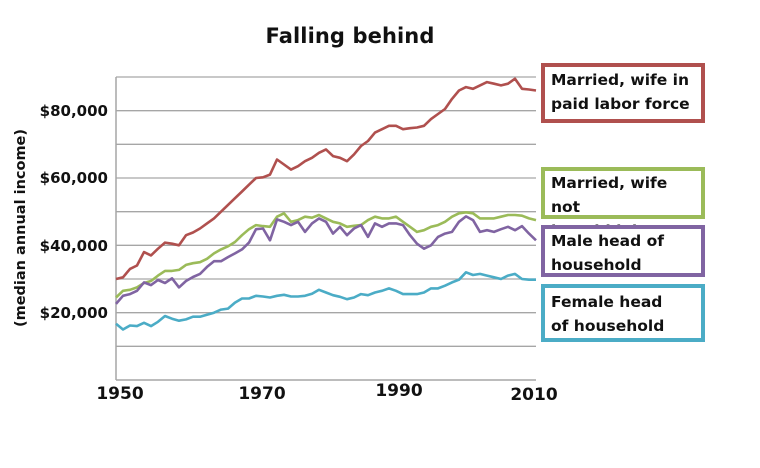 The width and height of the screenshot is (760, 468). Describe the element at coordinates (620, 80) in the screenshot. I see `legend-label-line1: Married, wife in` at that location.